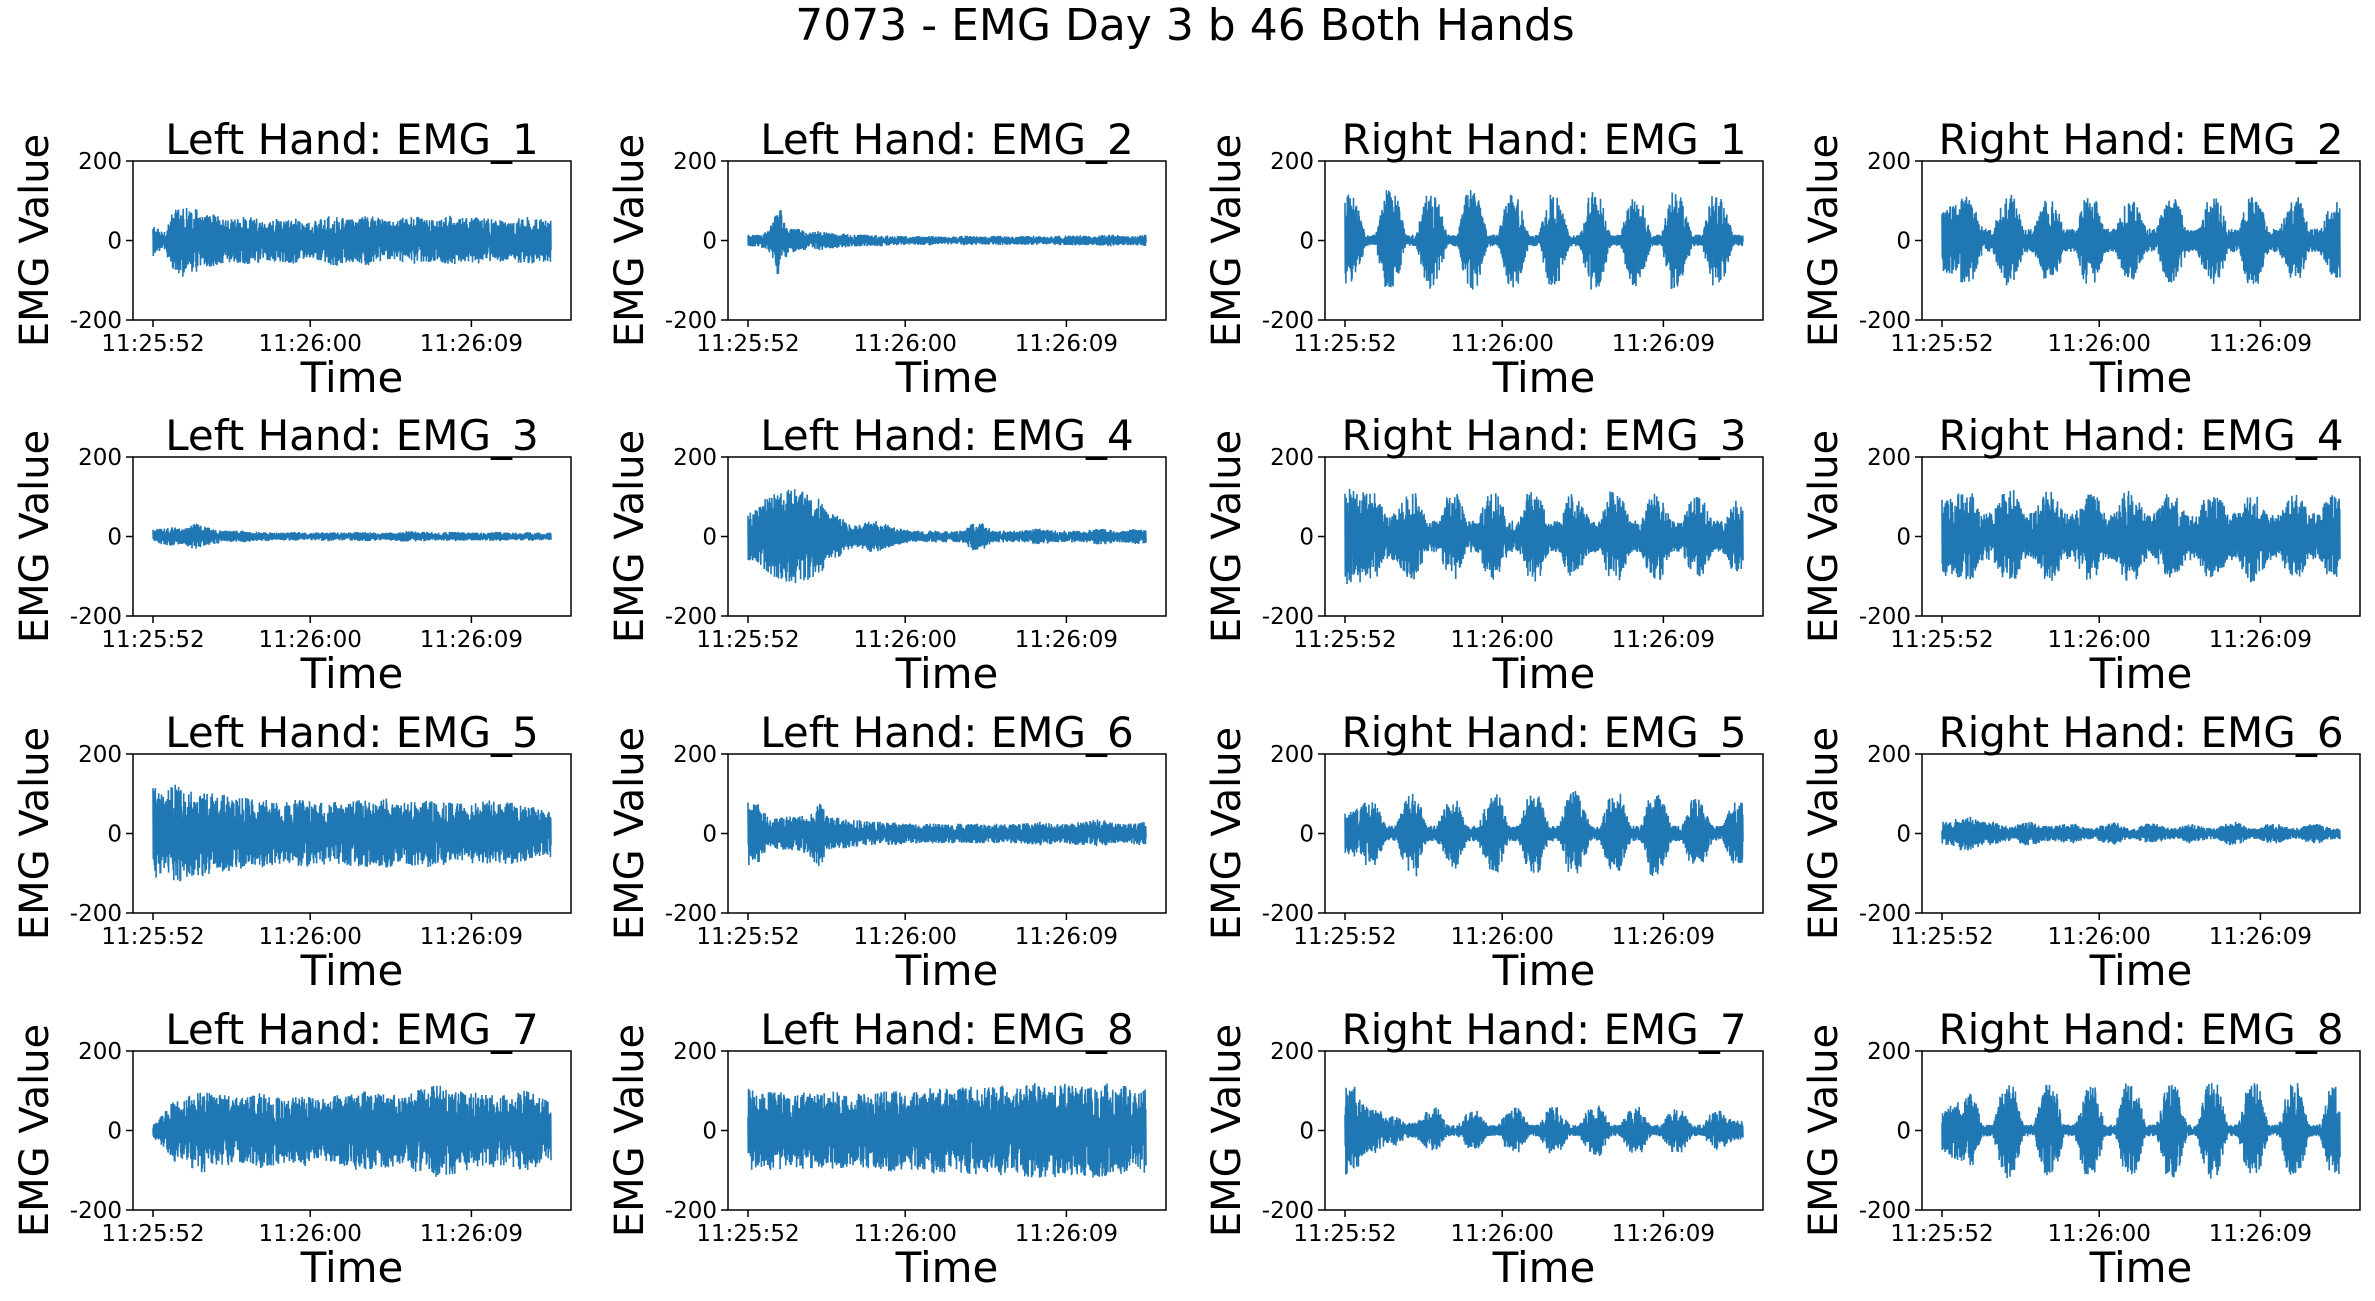 This screenshot has height=1301, width=2375. Describe the element at coordinates (1543, 435) in the screenshot. I see `subplot-title: Right Hand: EMG_3` at that location.